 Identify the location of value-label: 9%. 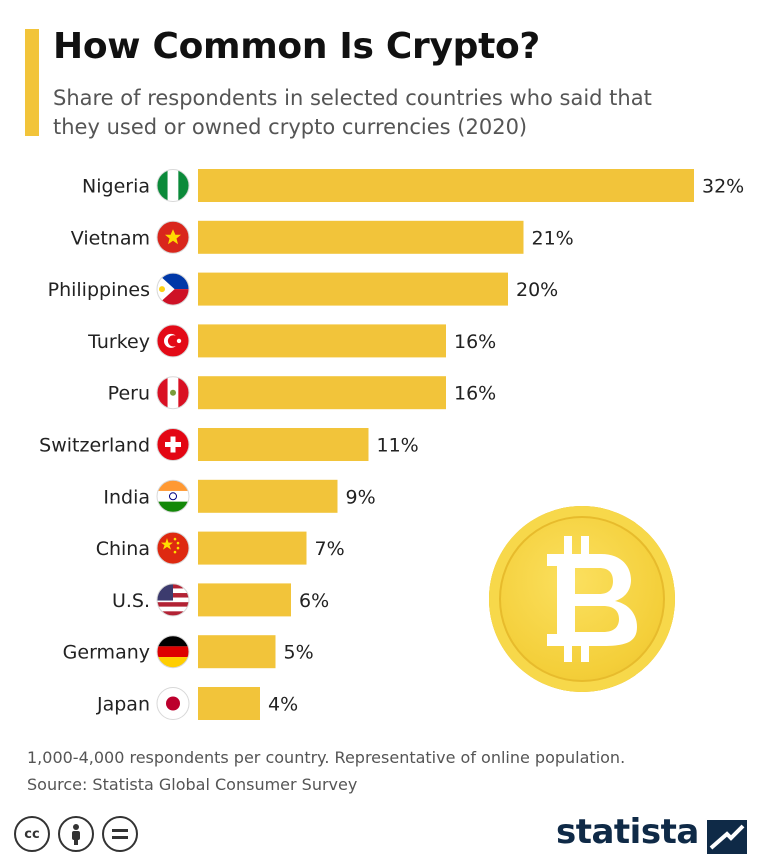
(361, 497).